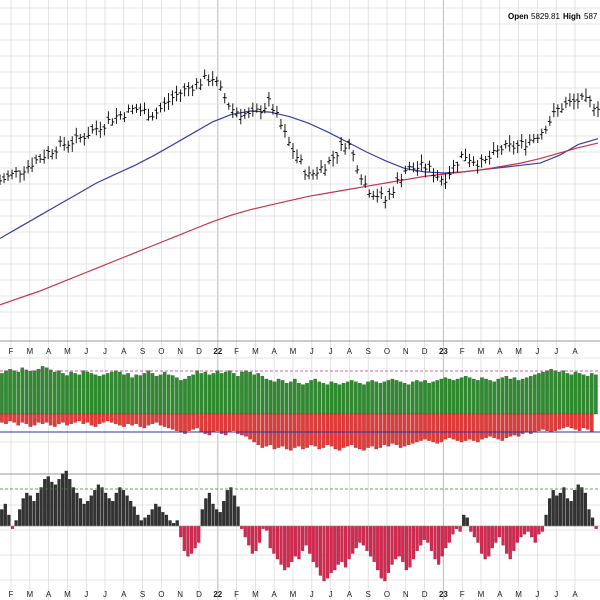 This screenshot has width=600, height=600. I want to click on x-tick-label-month: S, so click(368, 594).